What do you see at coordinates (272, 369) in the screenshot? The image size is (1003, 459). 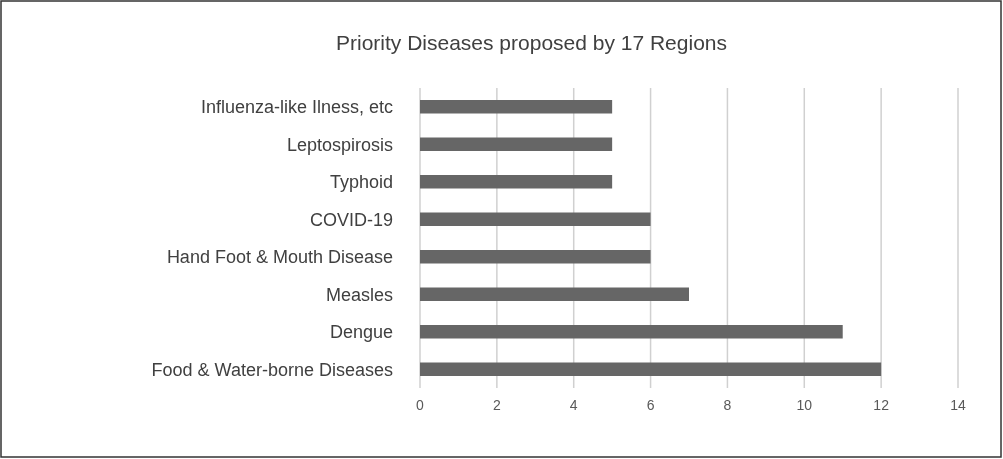 I see `y-tick-label: Food & Water-borne Diseases` at bounding box center [272, 369].